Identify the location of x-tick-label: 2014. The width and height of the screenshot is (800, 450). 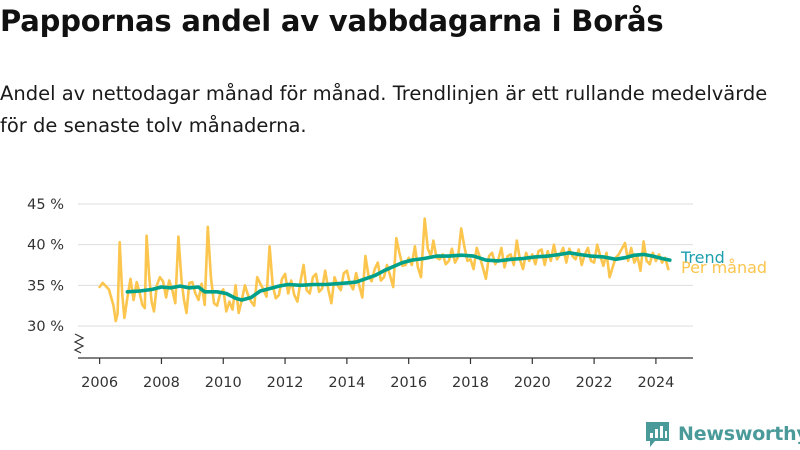
(346, 383).